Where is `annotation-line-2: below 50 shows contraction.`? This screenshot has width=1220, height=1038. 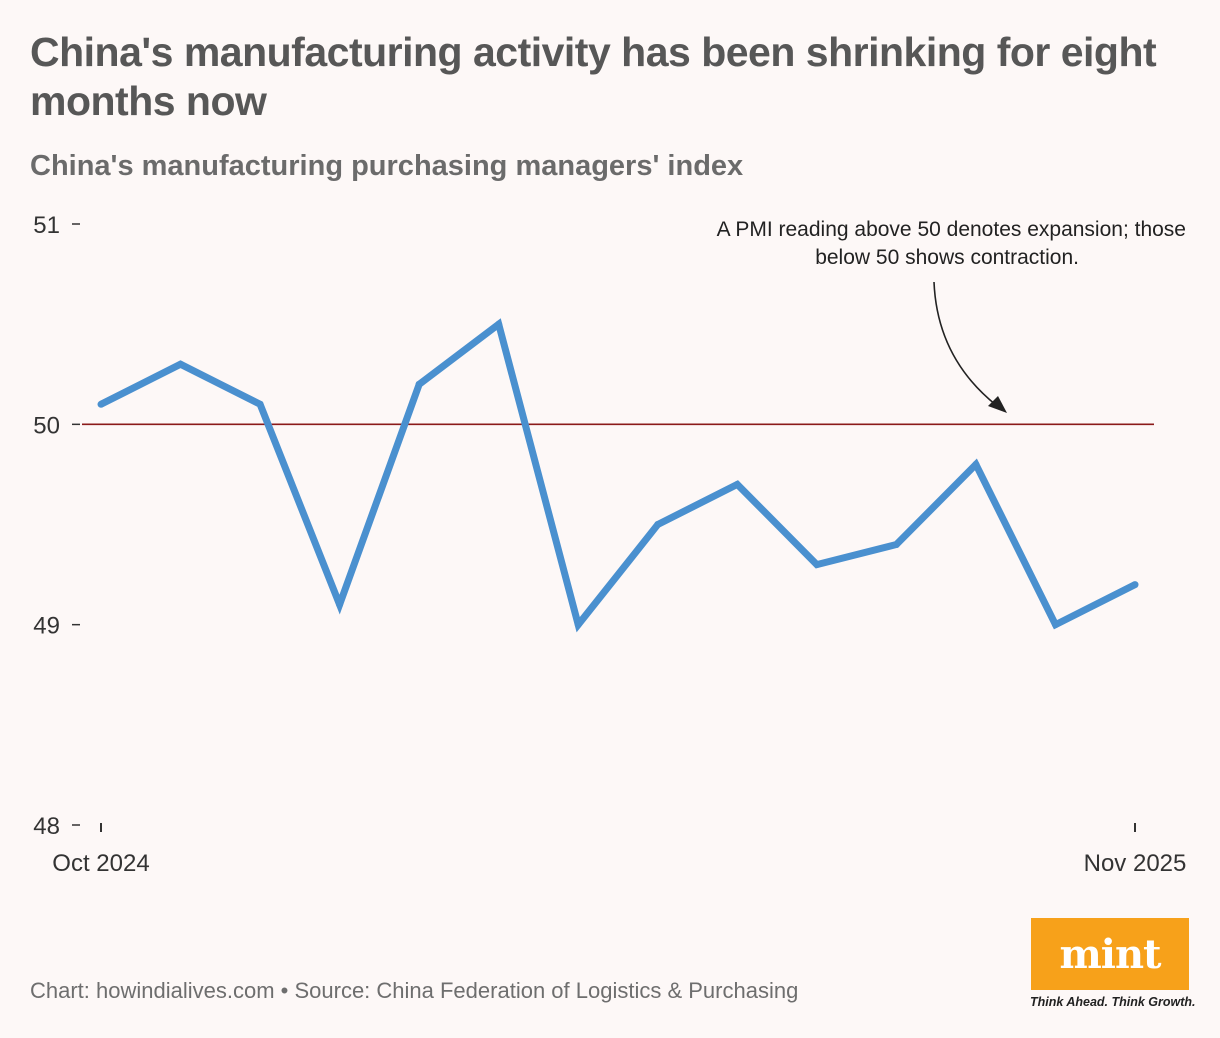
annotation-line-2: below 50 shows contraction. is located at coordinates (947, 257).